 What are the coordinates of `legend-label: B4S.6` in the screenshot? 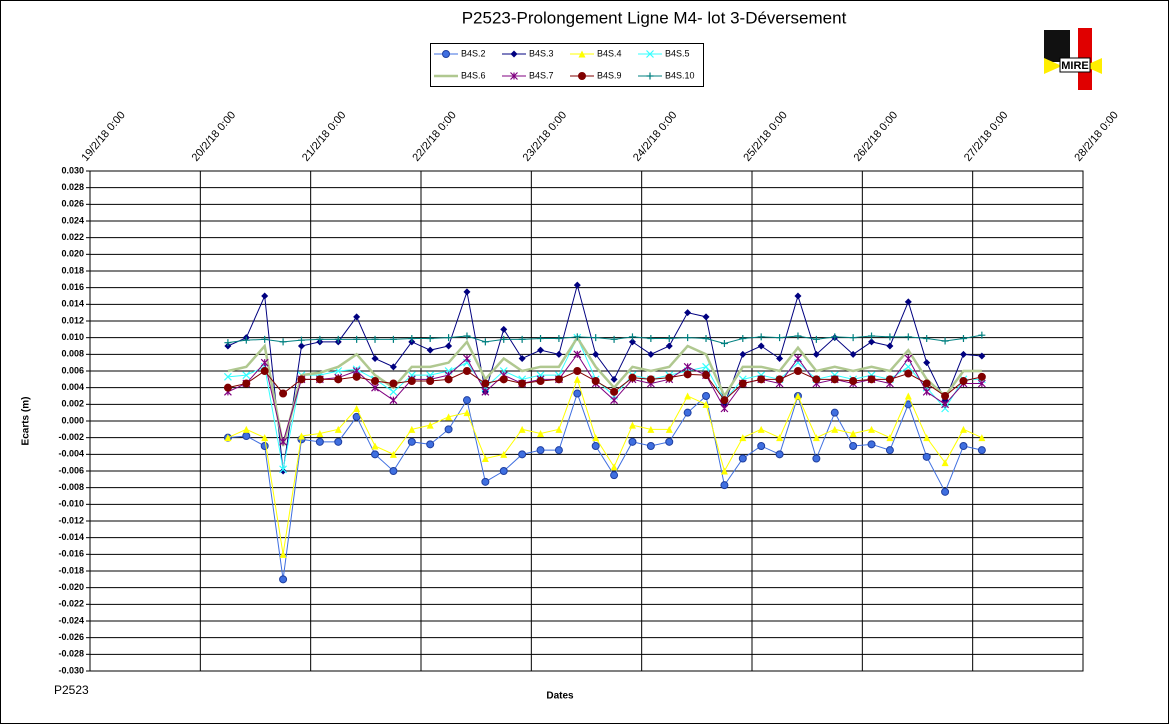 It's located at (473, 75).